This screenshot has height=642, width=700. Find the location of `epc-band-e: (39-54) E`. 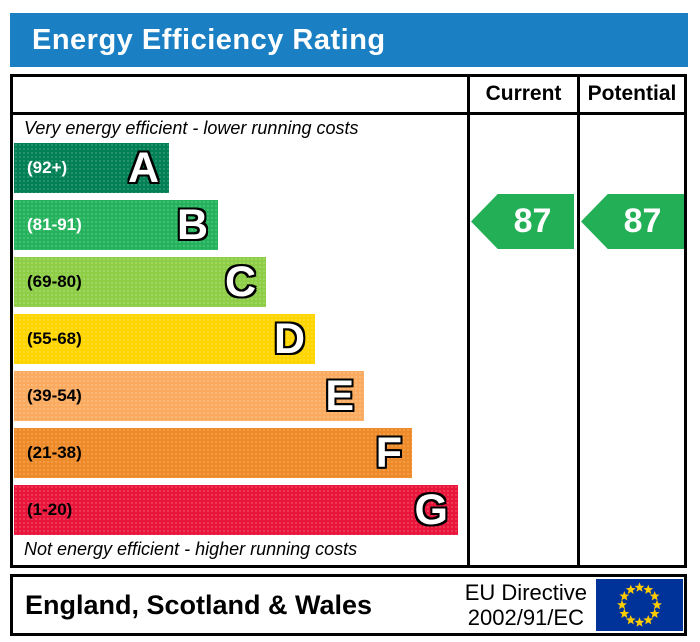

epc-band-e: (39-54) E is located at coordinates (189, 396).